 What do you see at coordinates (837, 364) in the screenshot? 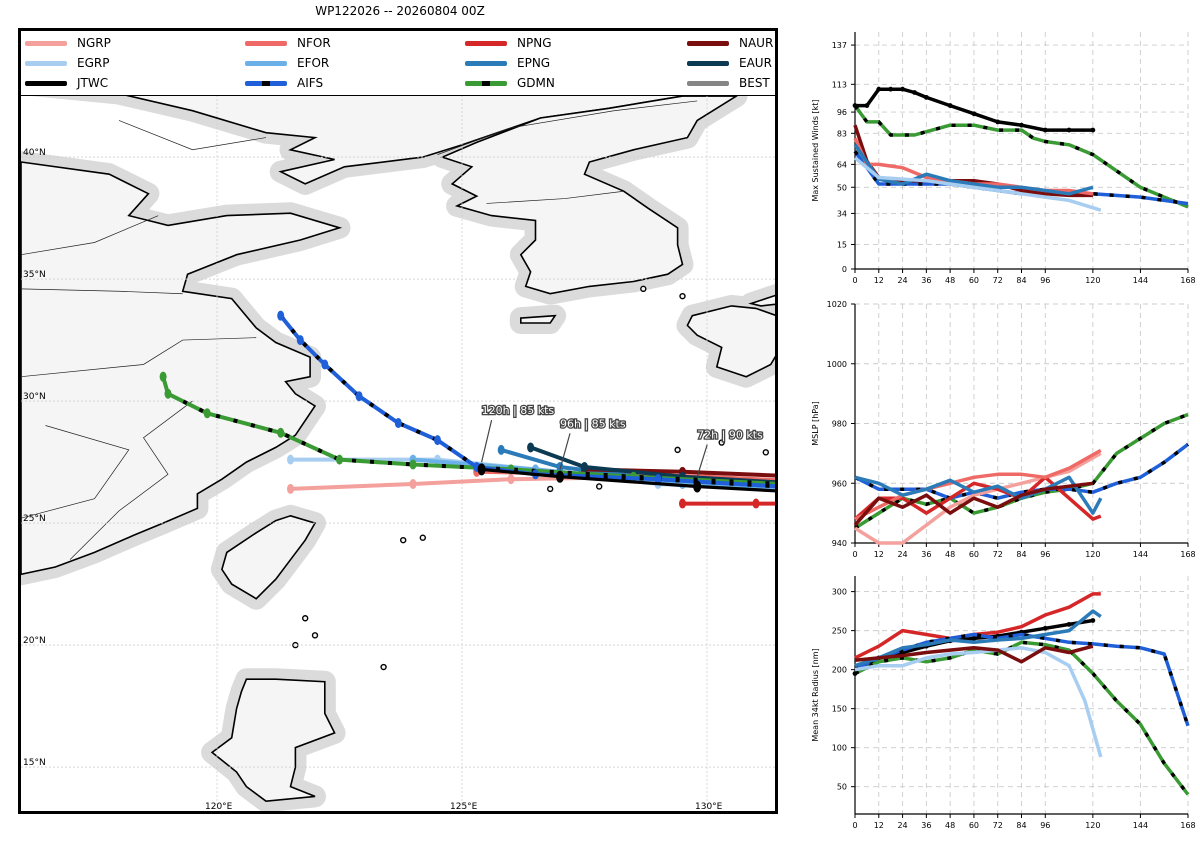
I see `y-tick-label: 1000` at bounding box center [837, 364].